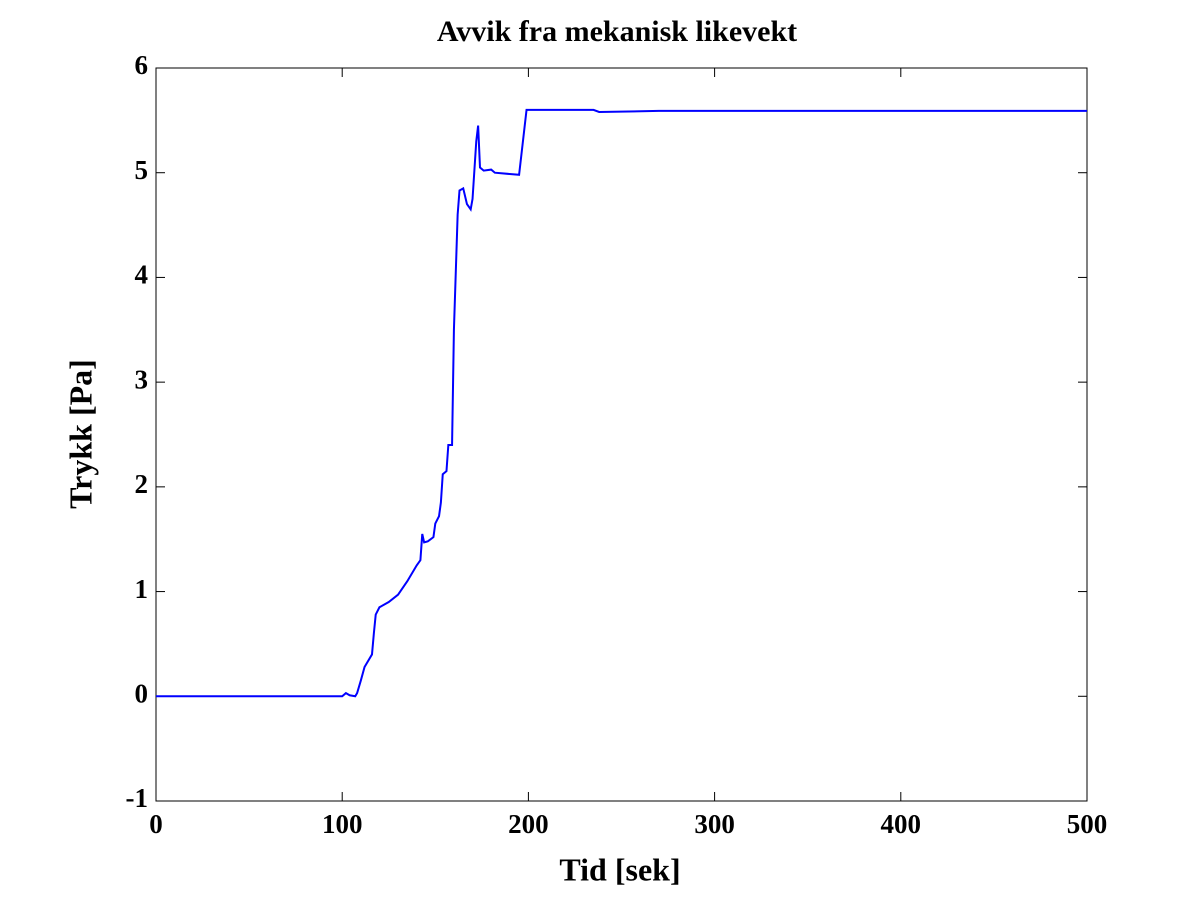 This screenshot has height=900, width=1201. I want to click on x-tick-label: 500, so click(1087, 824).